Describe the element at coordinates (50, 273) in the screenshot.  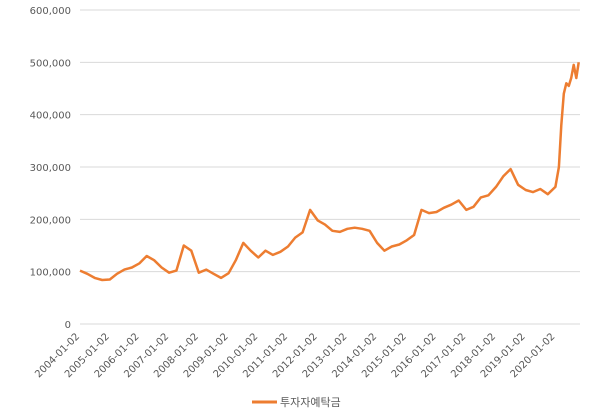
I see `y-tick-label: 100,000` at that location.